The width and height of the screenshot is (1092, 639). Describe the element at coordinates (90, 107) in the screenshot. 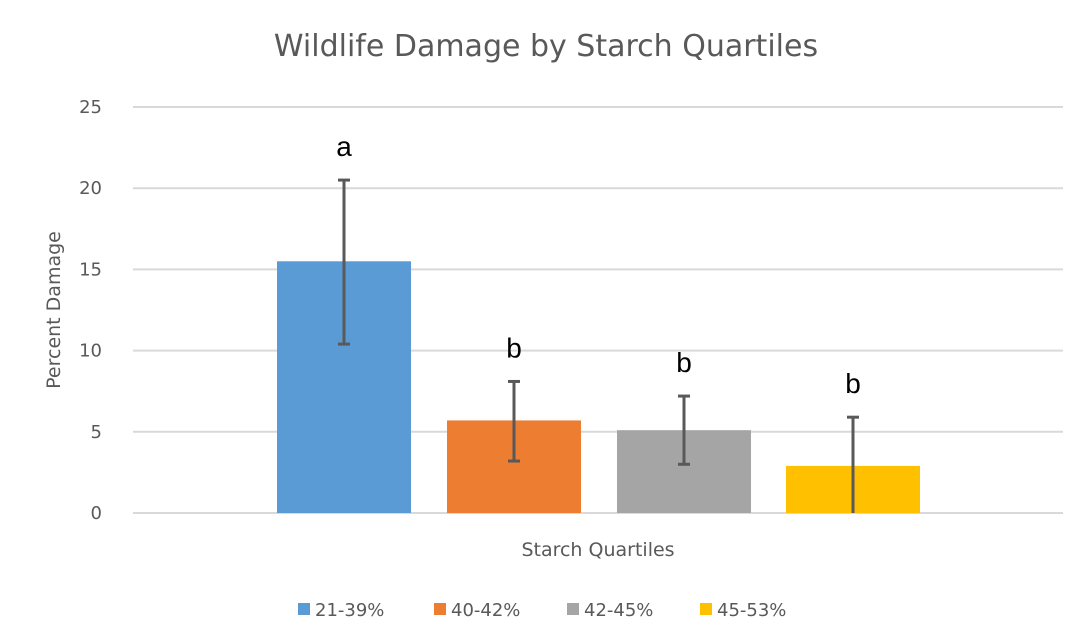

I see `y-tick-label: 25` at that location.